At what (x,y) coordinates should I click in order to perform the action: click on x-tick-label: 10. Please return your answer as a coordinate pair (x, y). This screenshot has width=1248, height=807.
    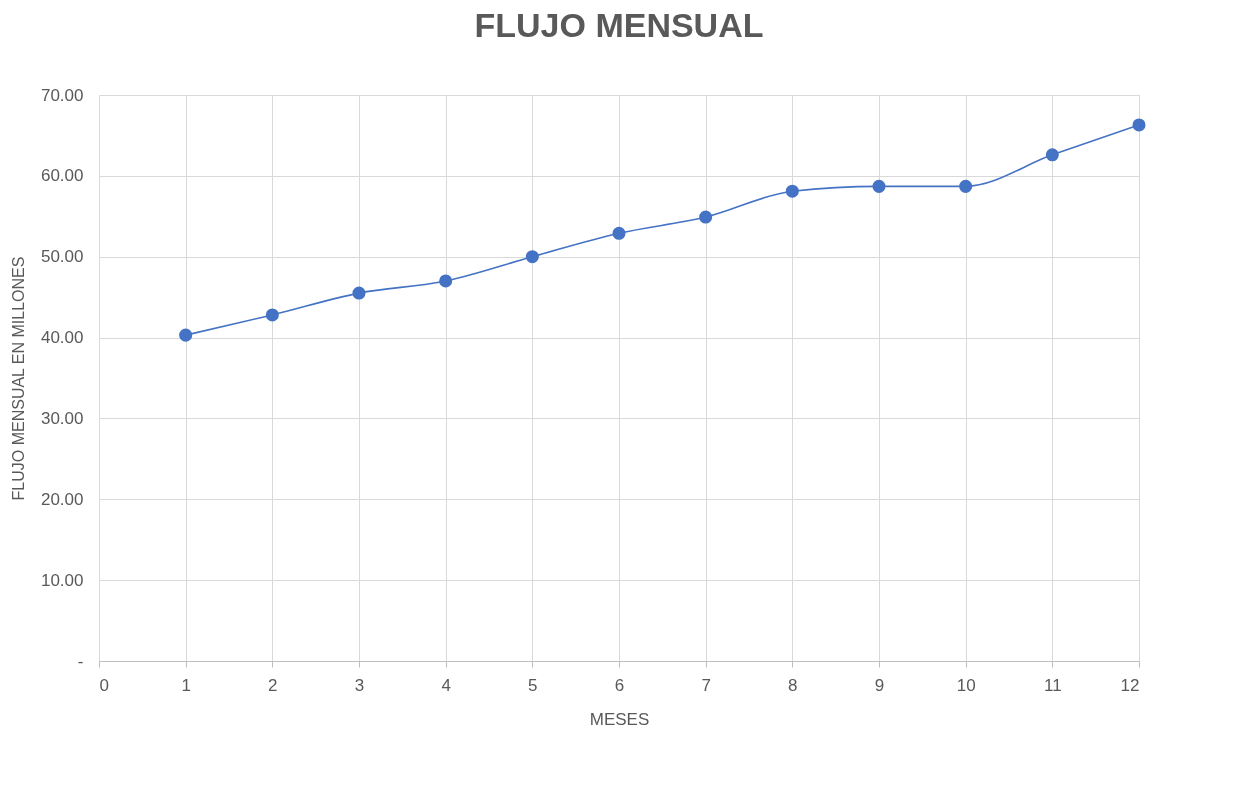
    Looking at the image, I should click on (966, 685).